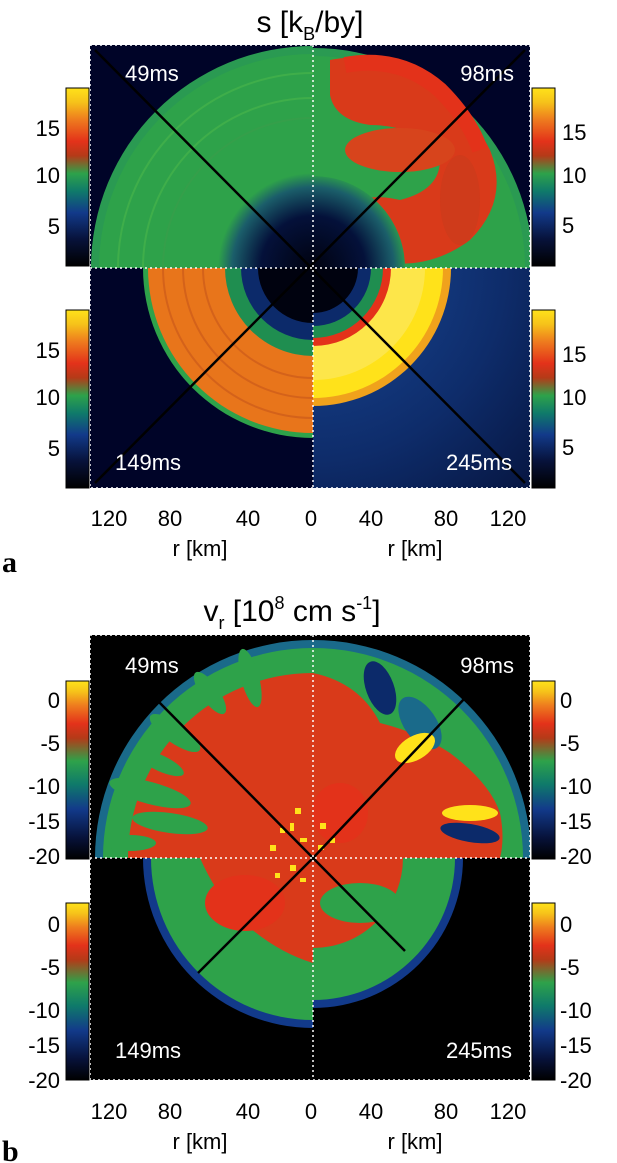 The height and width of the screenshot is (1163, 617). I want to click on panel-a-cbar-tr-15: 15, so click(574, 132).